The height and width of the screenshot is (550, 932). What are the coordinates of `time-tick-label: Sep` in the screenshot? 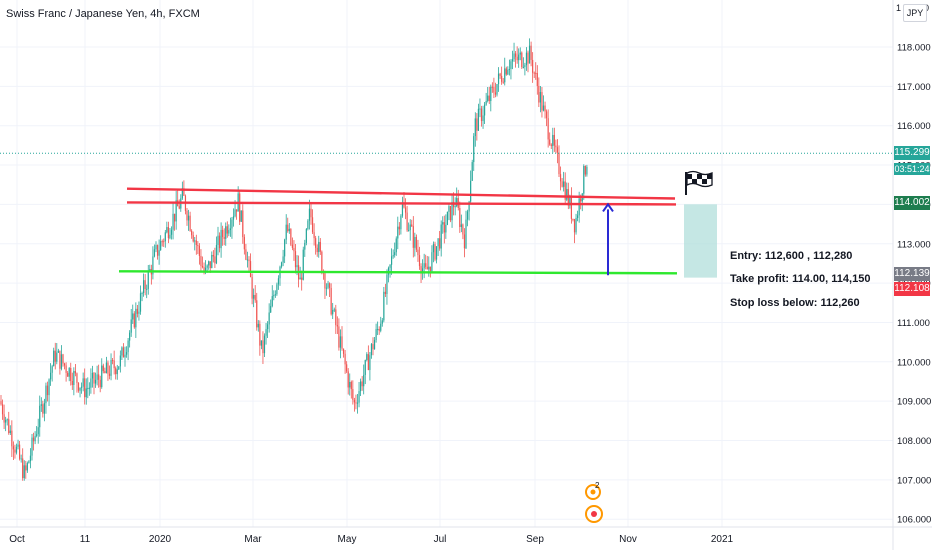 It's located at (535, 539).